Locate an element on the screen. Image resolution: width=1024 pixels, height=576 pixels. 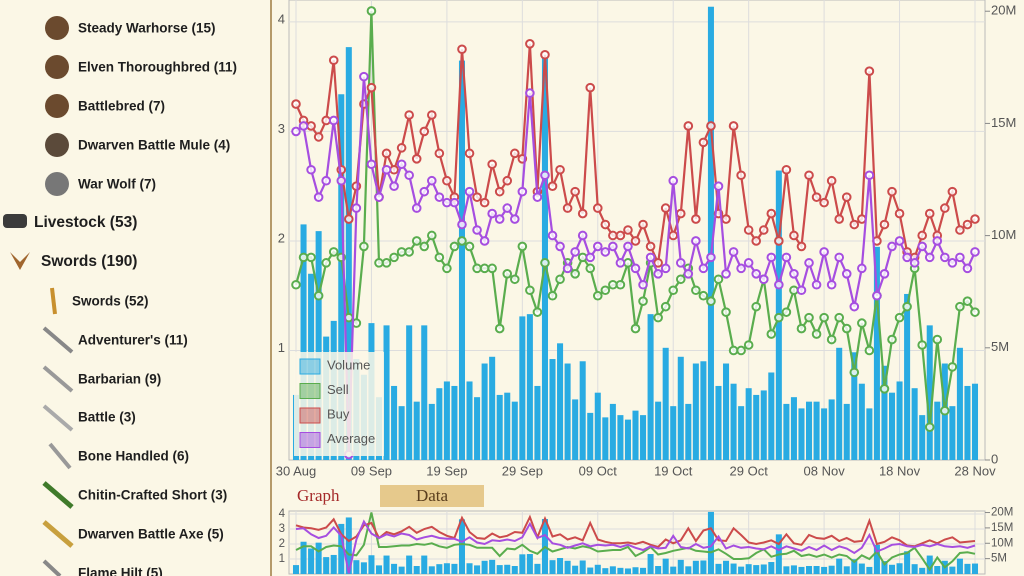
y2-tick-label: 20M is located at coordinates (1002, 513).